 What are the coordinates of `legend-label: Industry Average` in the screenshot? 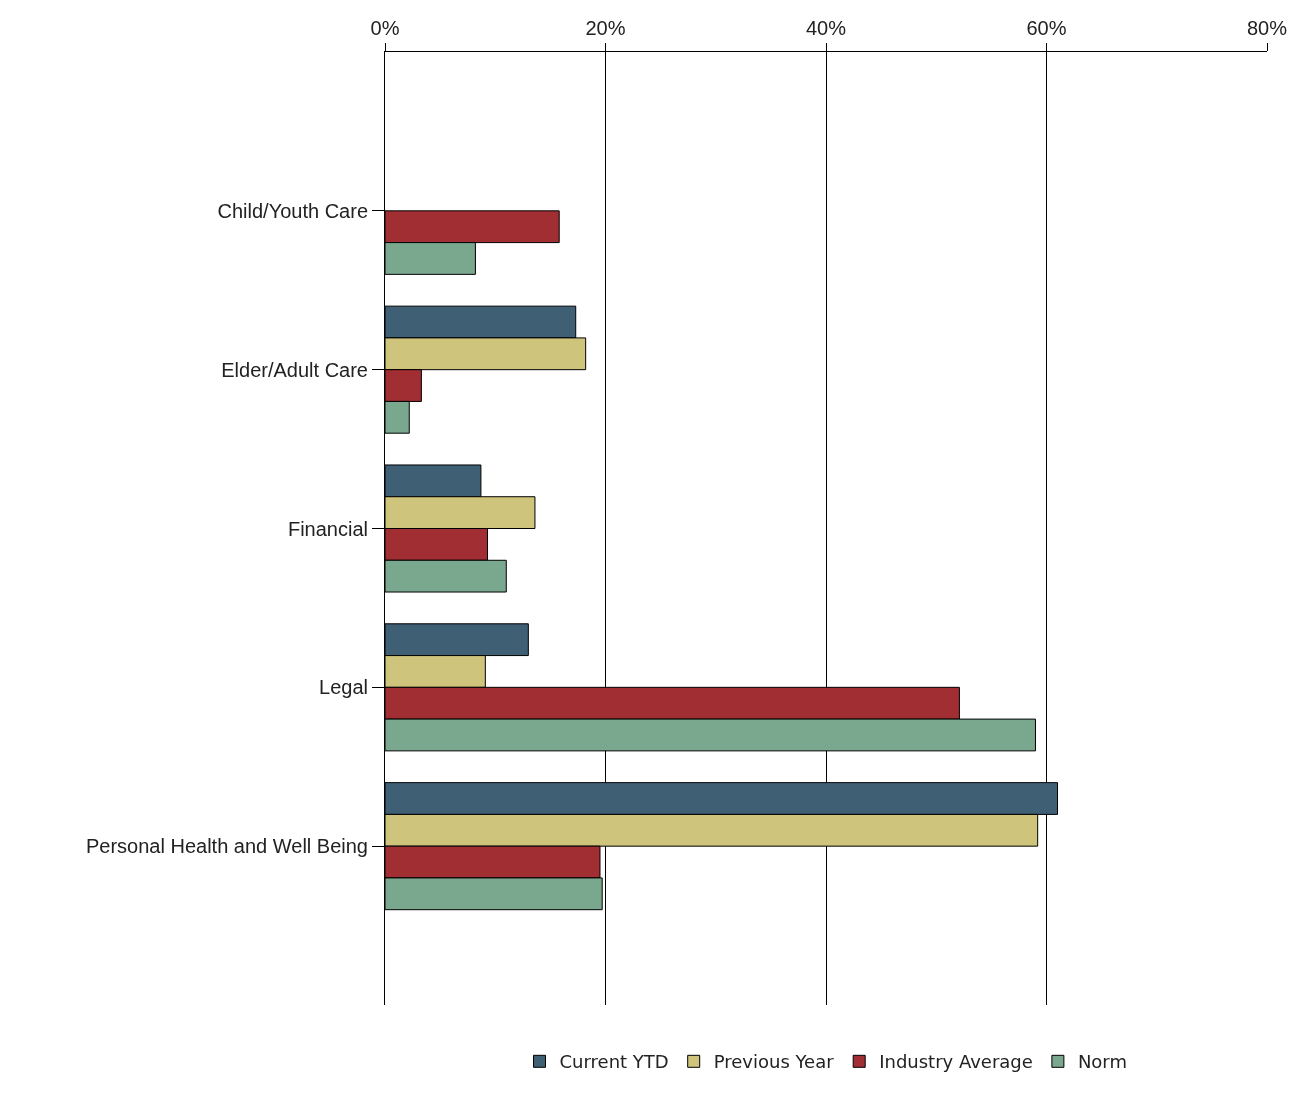 It's located at (956, 1062).